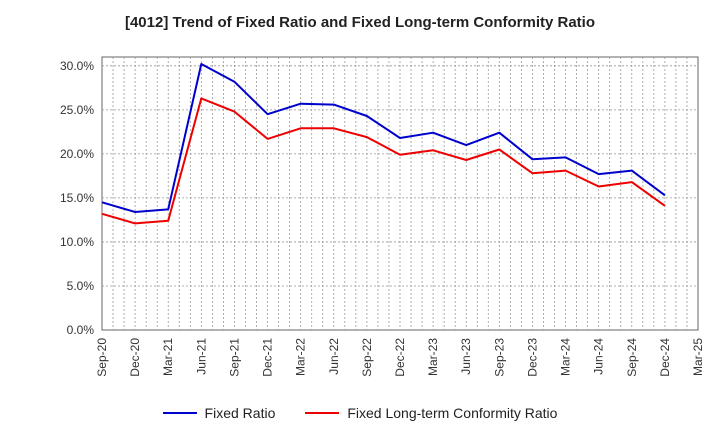 Image resolution: width=720 pixels, height=440 pixels. Describe the element at coordinates (599, 356) in the screenshot. I see `x-tick-label: Jun-24` at that location.